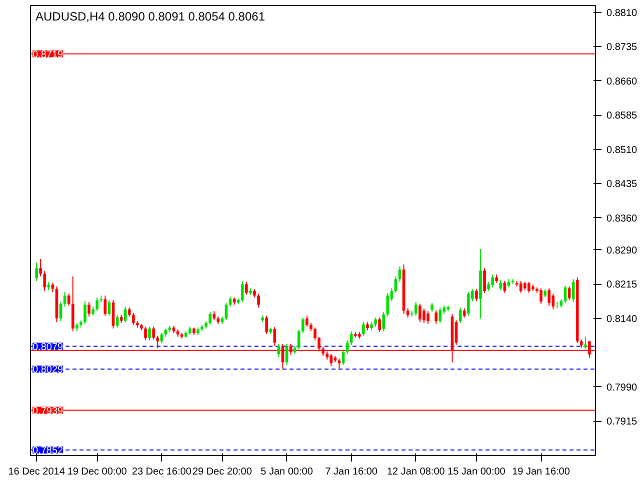  I want to click on x-tick-label: 7 Jan 16:00, so click(351, 472).